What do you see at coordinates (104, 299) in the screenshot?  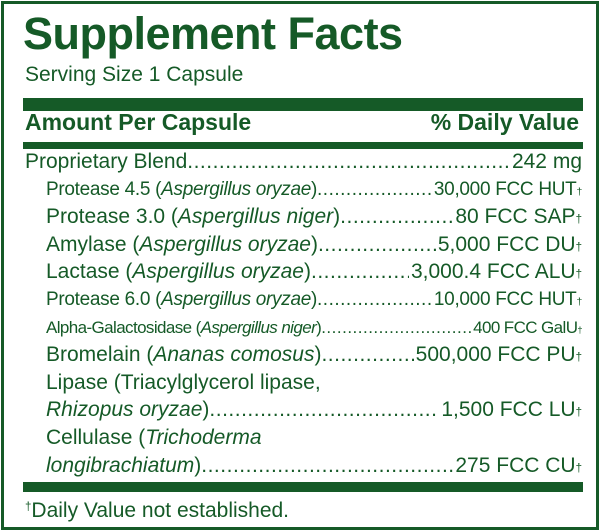 I see `ingredient-name: Protease 6.0 (` at bounding box center [104, 299].